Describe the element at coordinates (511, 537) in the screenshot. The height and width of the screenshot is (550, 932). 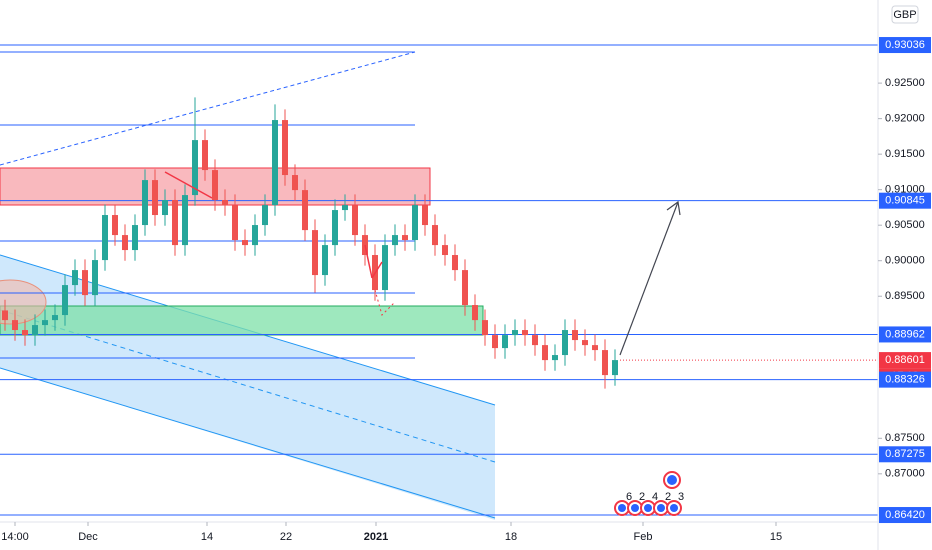
I see `x-tick-label: 18` at that location.